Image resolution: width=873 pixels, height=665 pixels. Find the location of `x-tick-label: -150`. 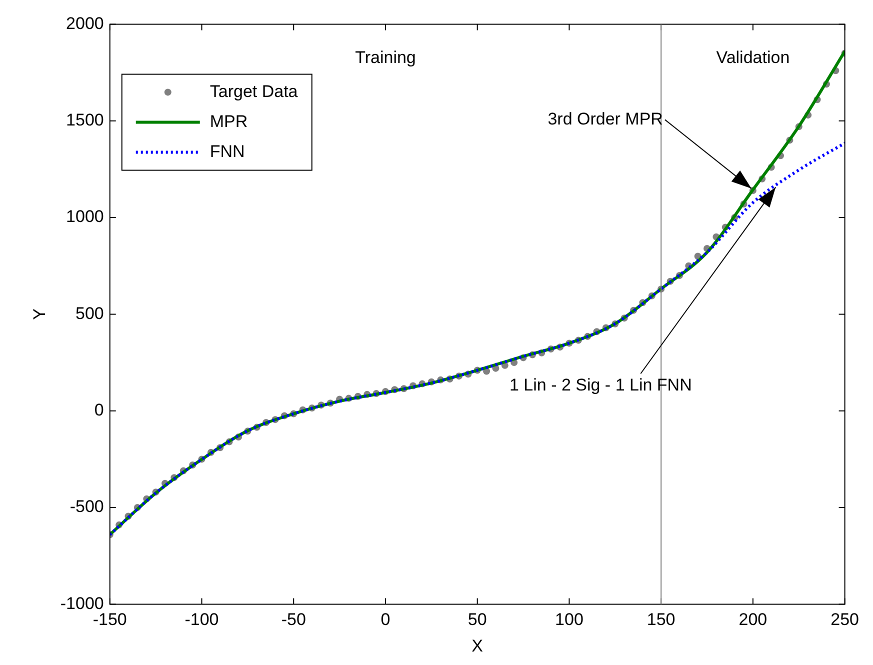

x-tick-label: -150 is located at coordinates (109, 620).